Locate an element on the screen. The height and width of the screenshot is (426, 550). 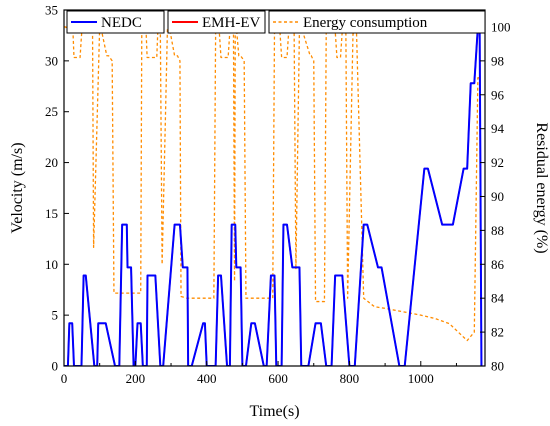
y-right-tick-label: 84 is located at coordinates (498, 298).